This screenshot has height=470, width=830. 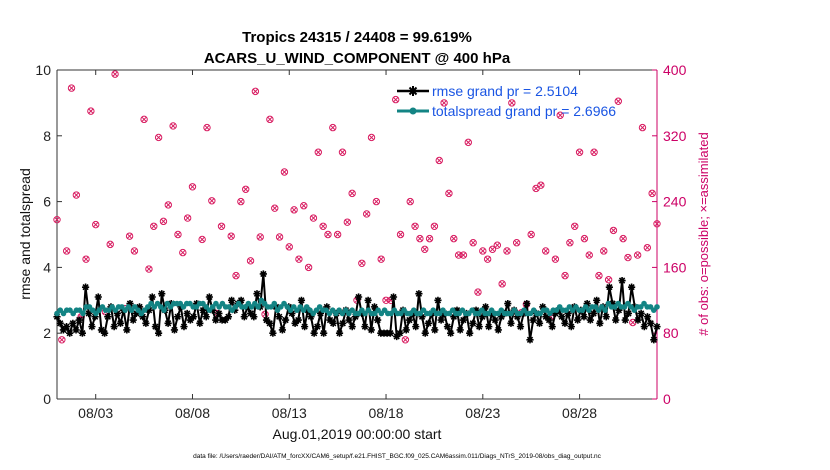 What do you see at coordinates (675, 136) in the screenshot?
I see `y-right-tick-label: 320` at bounding box center [675, 136].